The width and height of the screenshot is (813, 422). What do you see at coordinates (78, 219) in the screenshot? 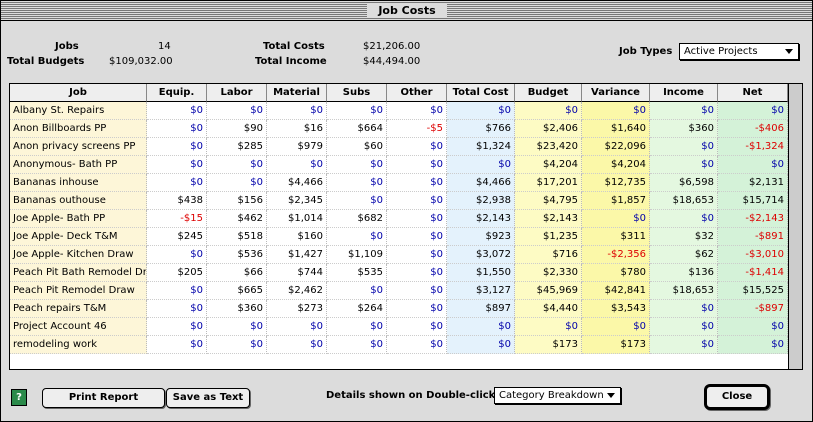
I see `cell: Joe Apple- Bath PP` at bounding box center [78, 219].